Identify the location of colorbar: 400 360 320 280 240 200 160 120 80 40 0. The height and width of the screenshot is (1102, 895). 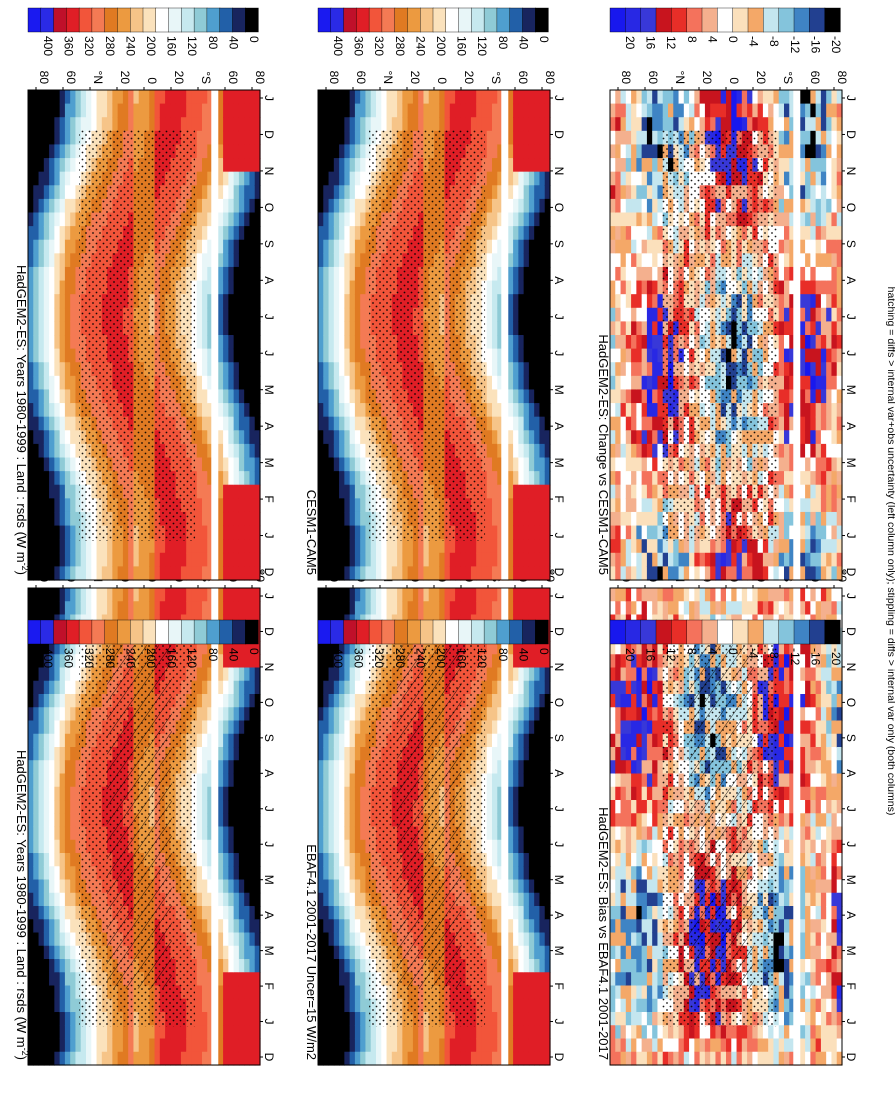
(434, 643).